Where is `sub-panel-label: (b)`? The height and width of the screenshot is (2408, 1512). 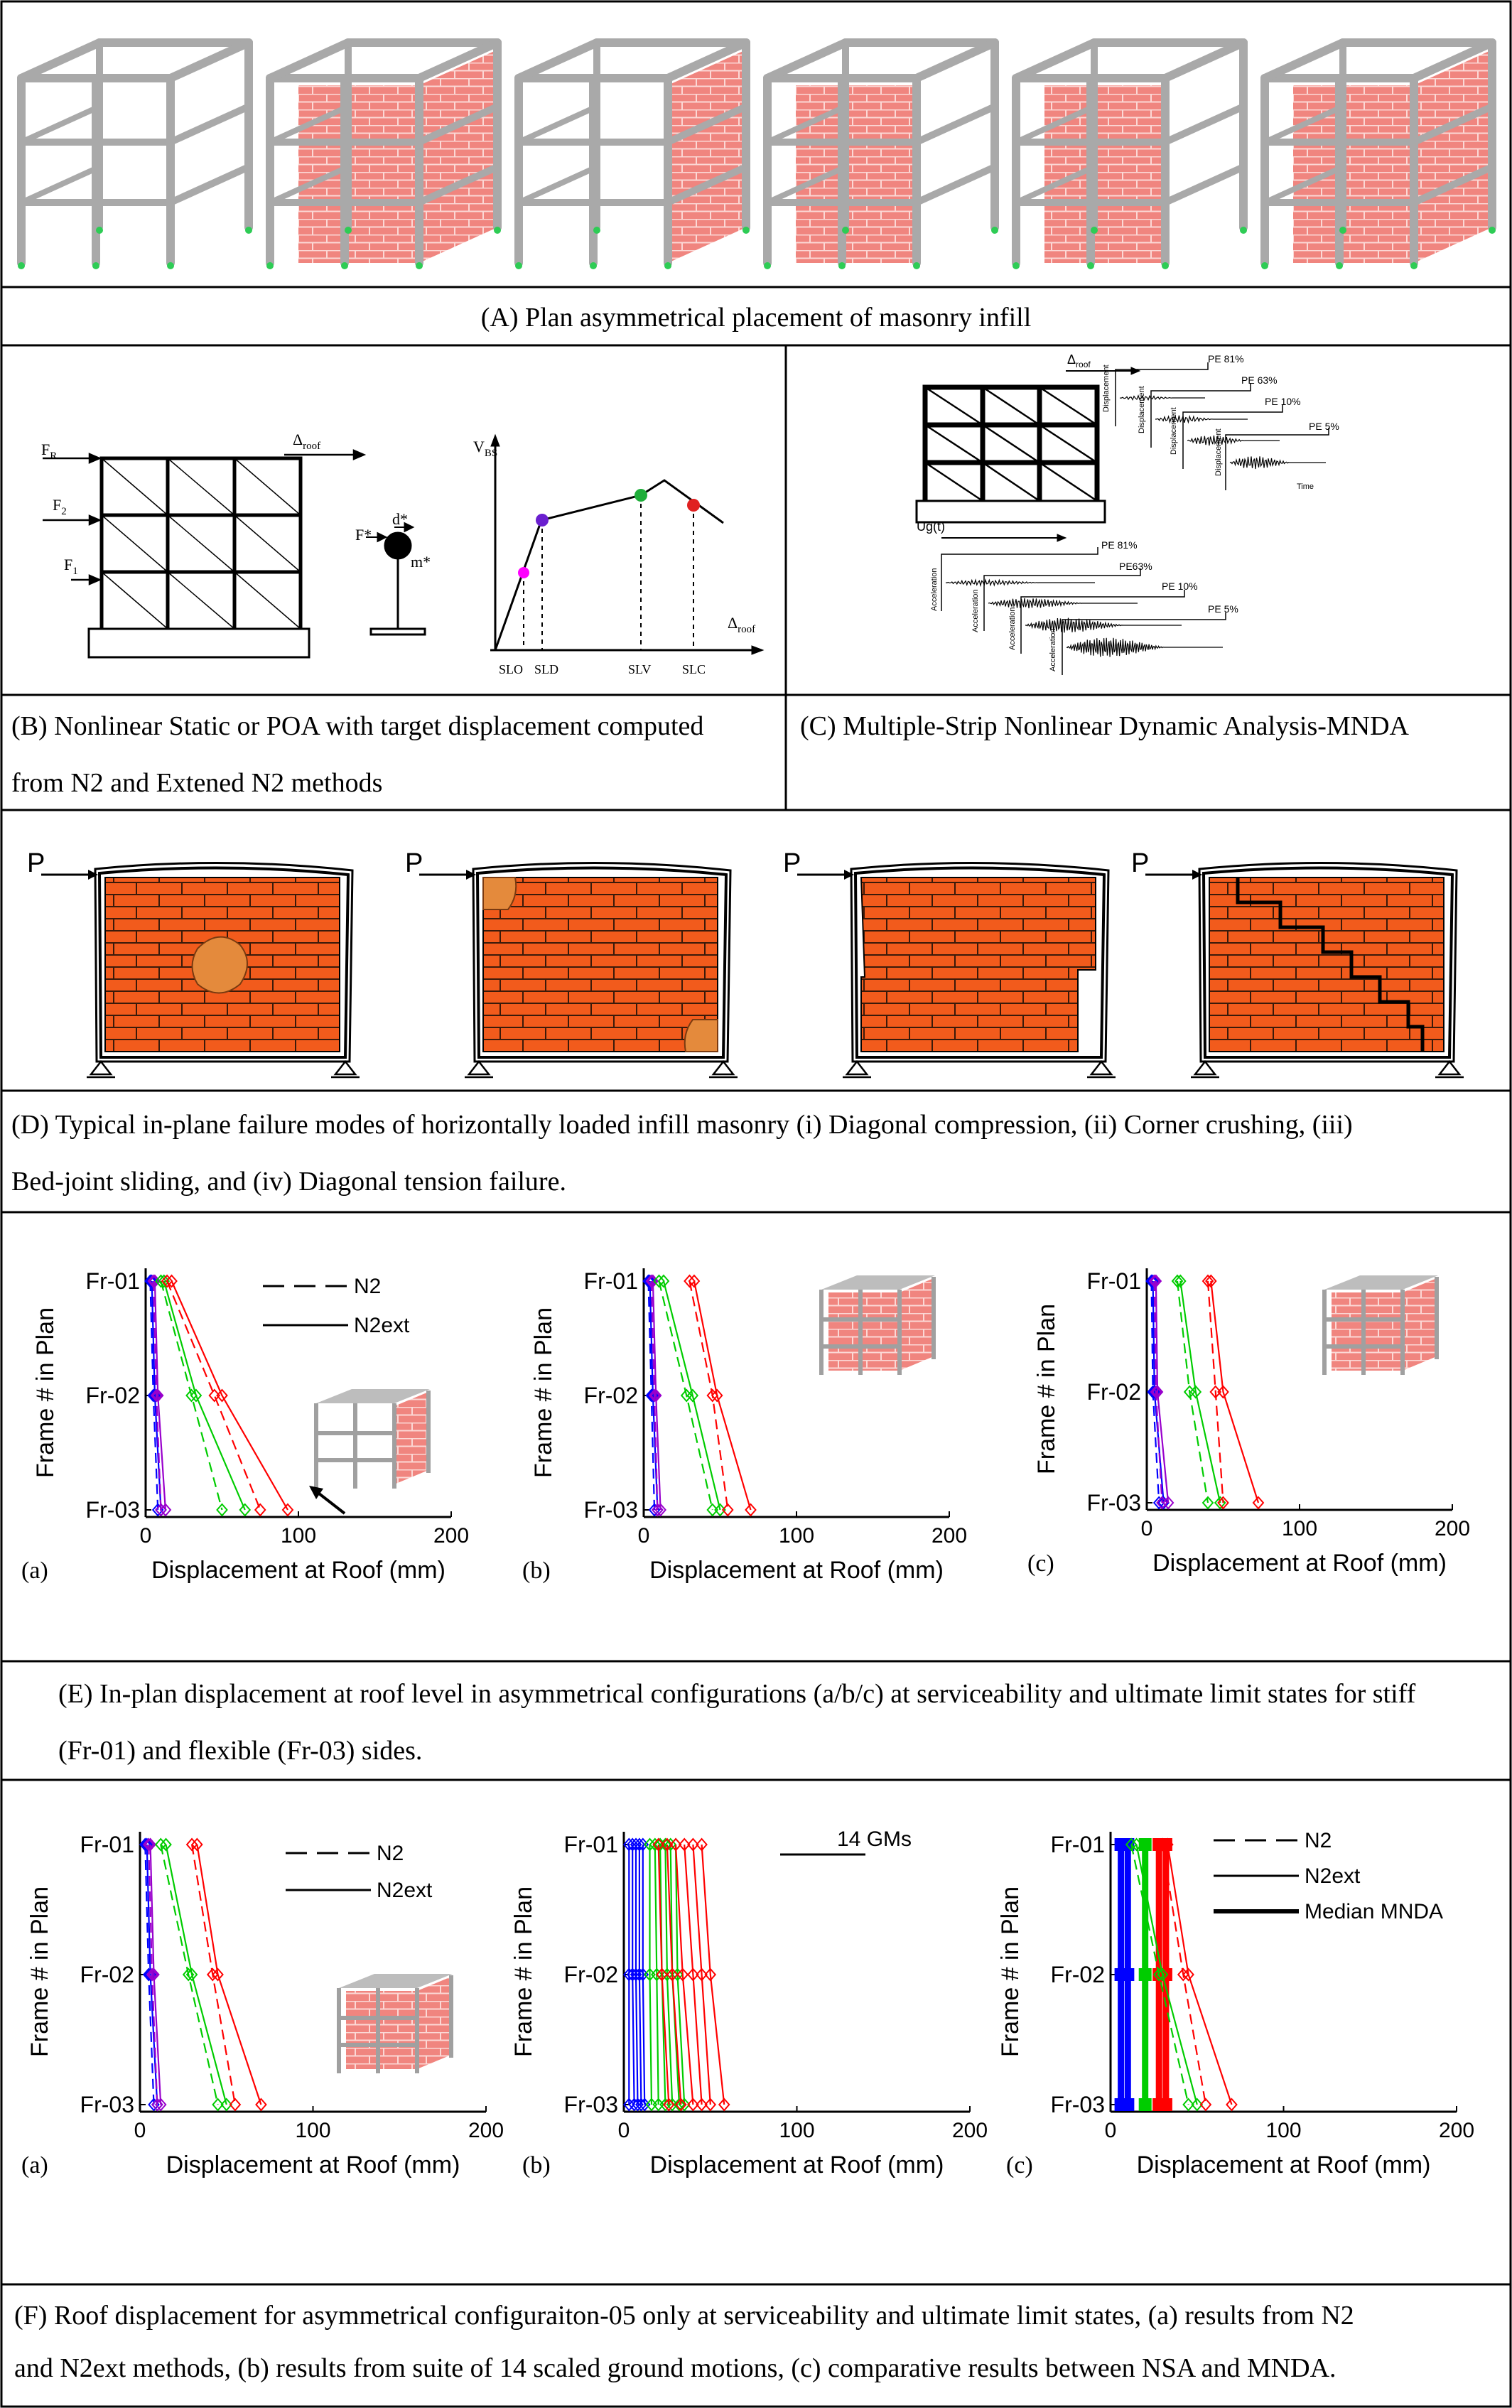
sub-panel-label: (b) is located at coordinates (536, 2165).